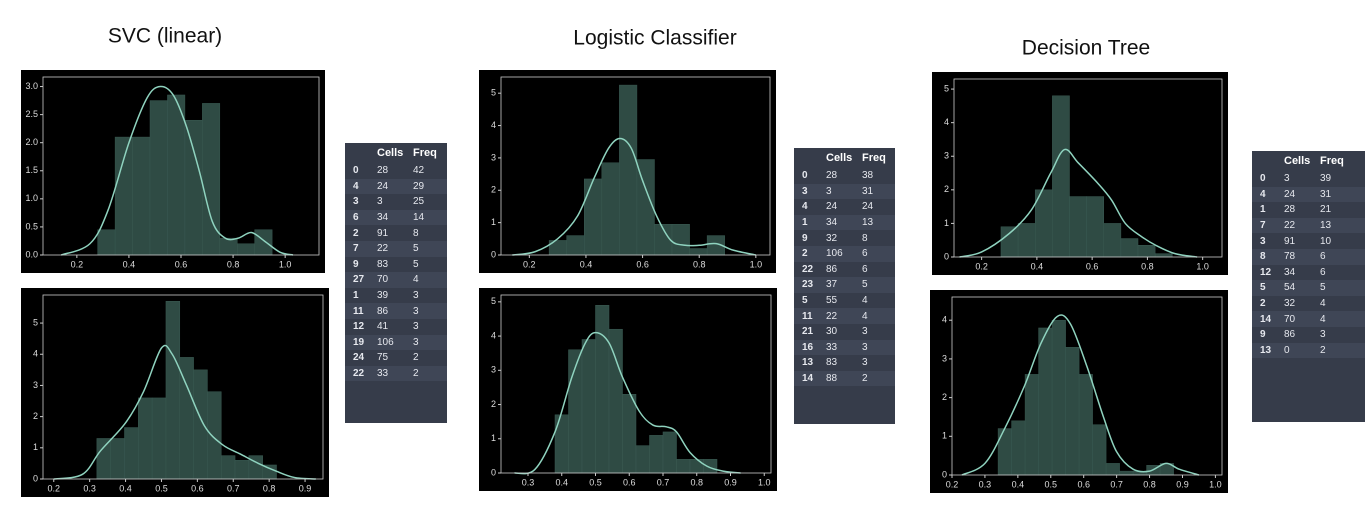 The image size is (1372, 515). I want to click on table-cell: 37, so click(832, 285).